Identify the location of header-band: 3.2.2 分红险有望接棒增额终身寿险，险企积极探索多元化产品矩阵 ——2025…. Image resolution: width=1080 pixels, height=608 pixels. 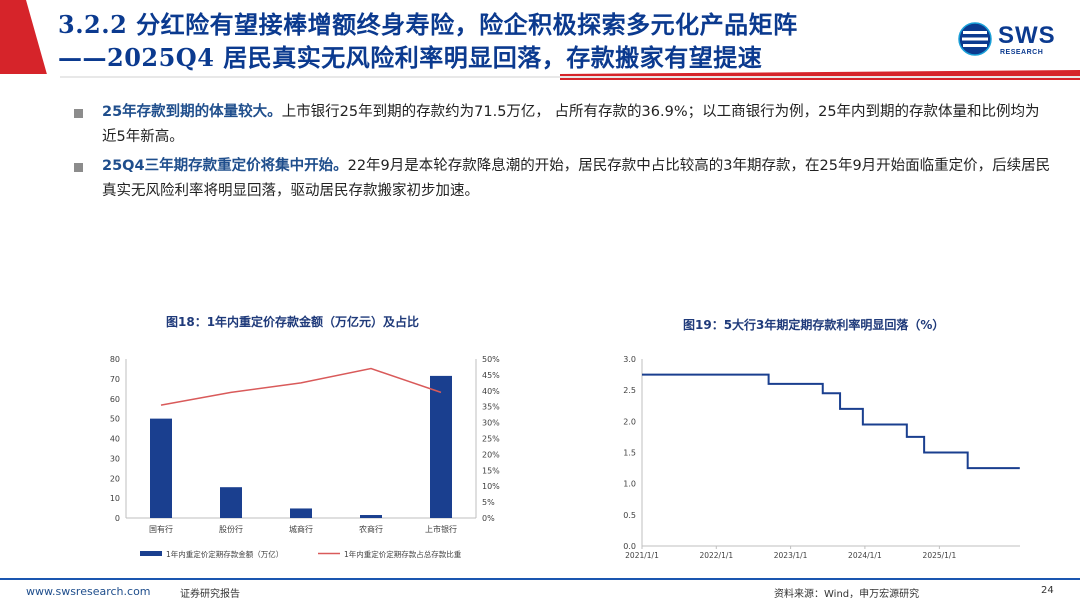
(540, 40).